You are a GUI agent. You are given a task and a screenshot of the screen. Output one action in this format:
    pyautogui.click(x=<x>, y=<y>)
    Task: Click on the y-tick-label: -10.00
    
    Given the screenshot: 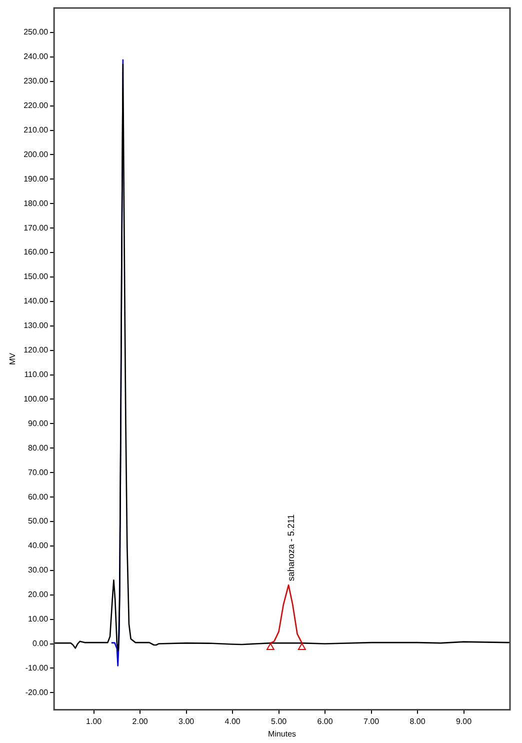 What is the action you would take?
    pyautogui.click(x=37, y=667)
    